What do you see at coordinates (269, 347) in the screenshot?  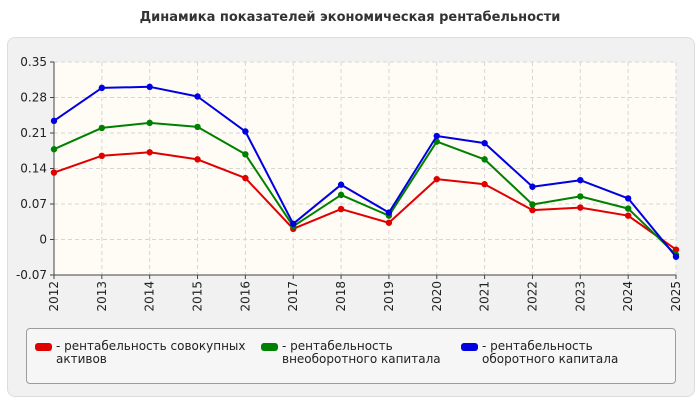 I see `legend-swatch-noncurrent` at bounding box center [269, 347].